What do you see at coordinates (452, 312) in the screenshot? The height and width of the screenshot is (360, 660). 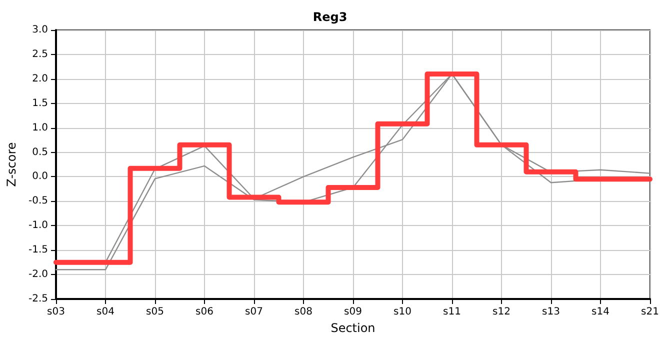 I see `x-tick-label: s11` at bounding box center [452, 312].